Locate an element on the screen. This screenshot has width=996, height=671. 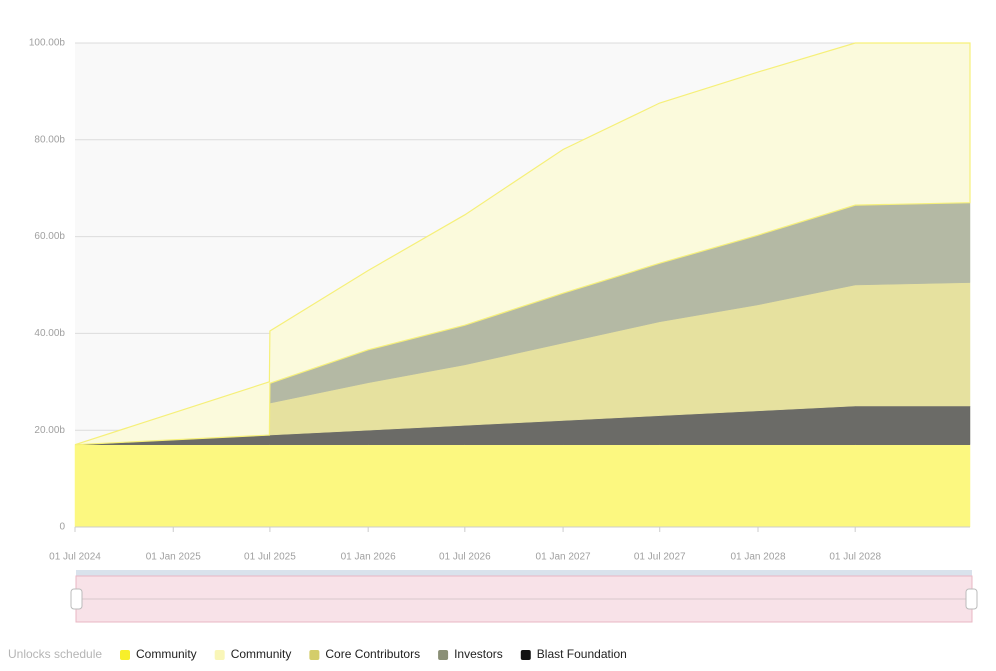
legend-label: Core Contributors is located at coordinates (372, 654).